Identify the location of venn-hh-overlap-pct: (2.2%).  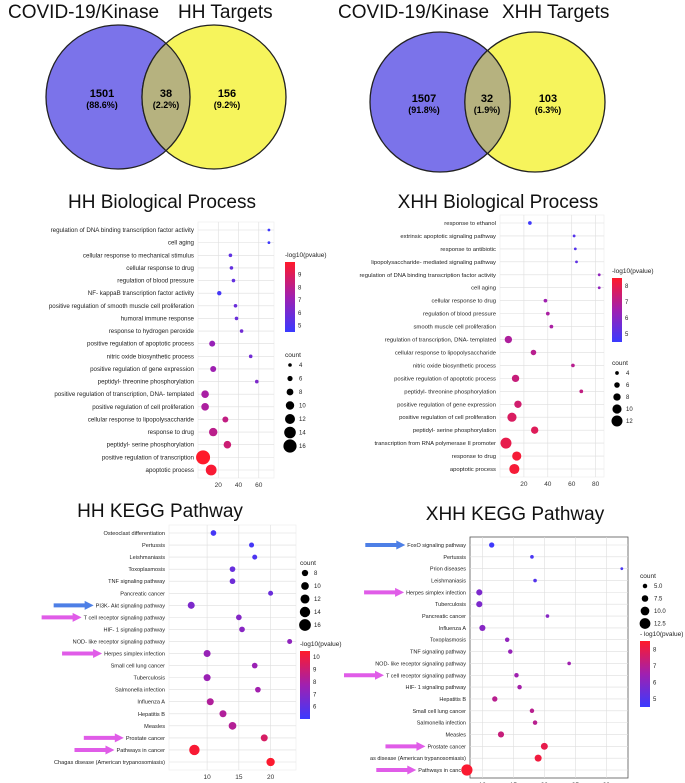
(166, 105).